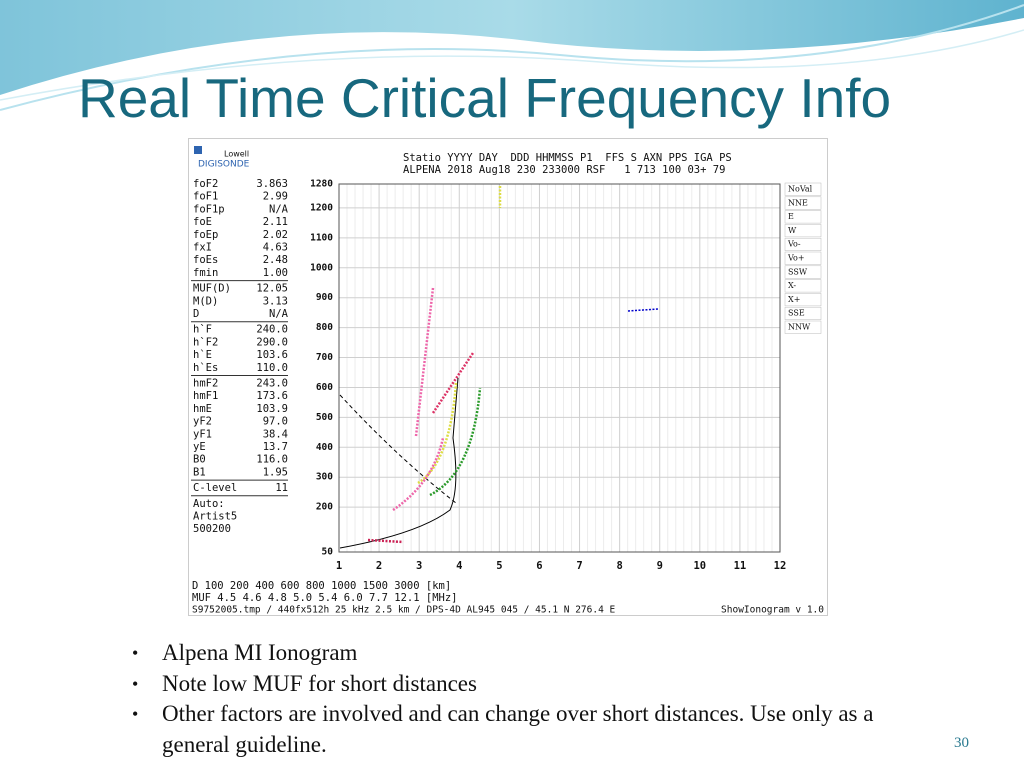  I want to click on parameter-value: 3.863, so click(272, 184).